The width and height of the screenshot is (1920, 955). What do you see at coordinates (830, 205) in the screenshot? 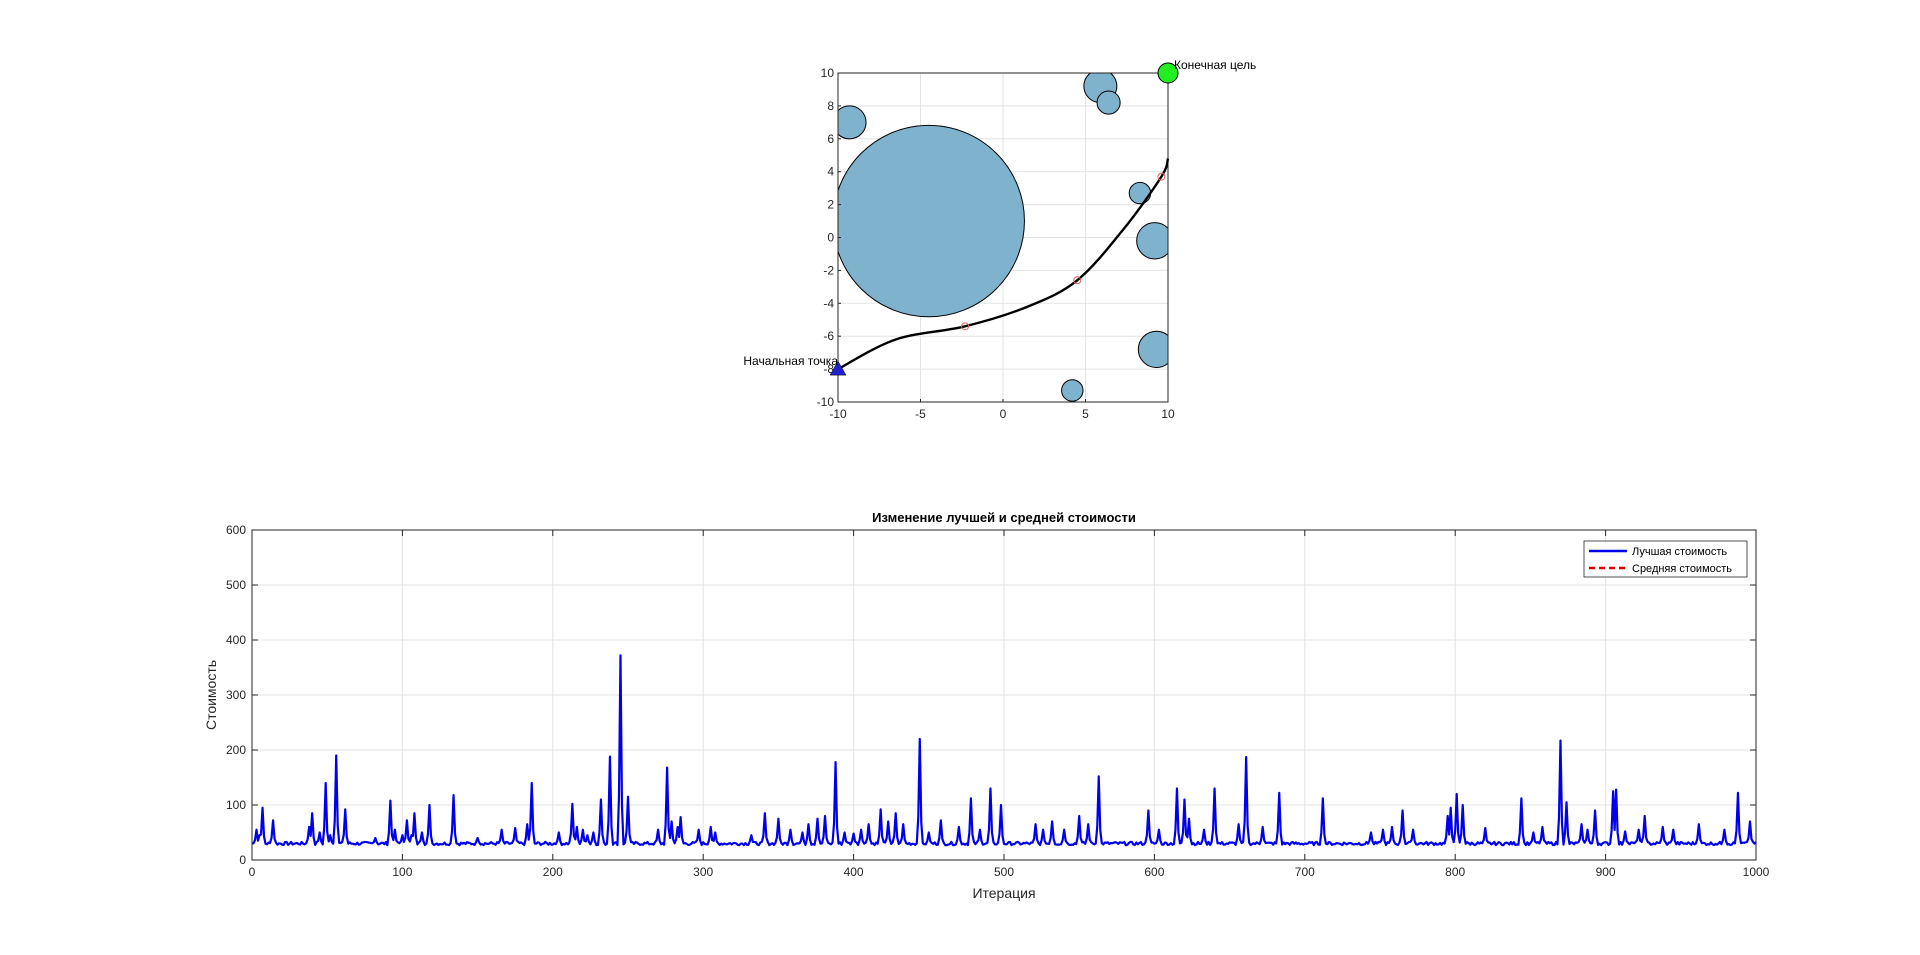
I see `map-y-tick-label: 2` at bounding box center [830, 205].